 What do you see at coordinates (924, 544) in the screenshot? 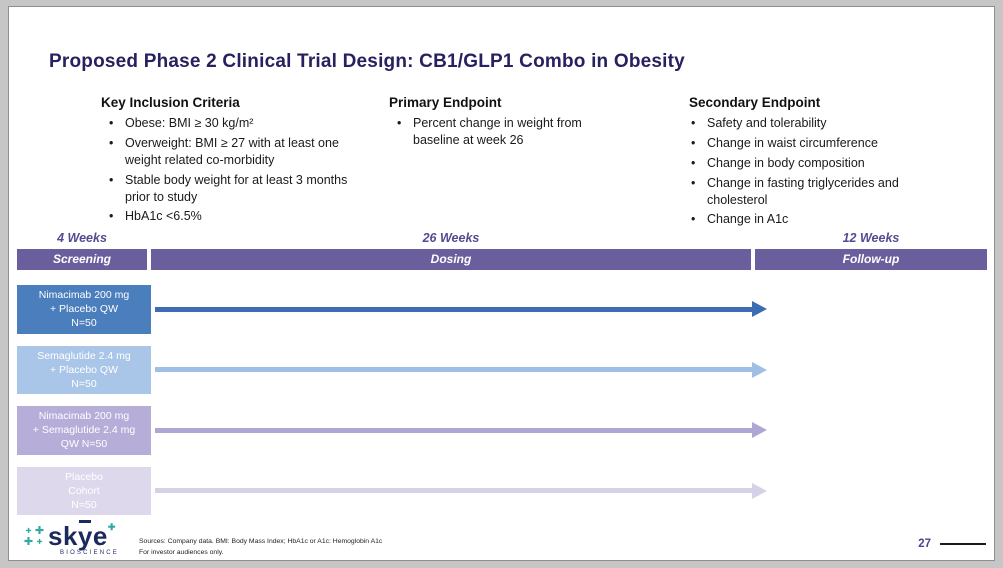
I see `page-number: 27` at bounding box center [924, 544].